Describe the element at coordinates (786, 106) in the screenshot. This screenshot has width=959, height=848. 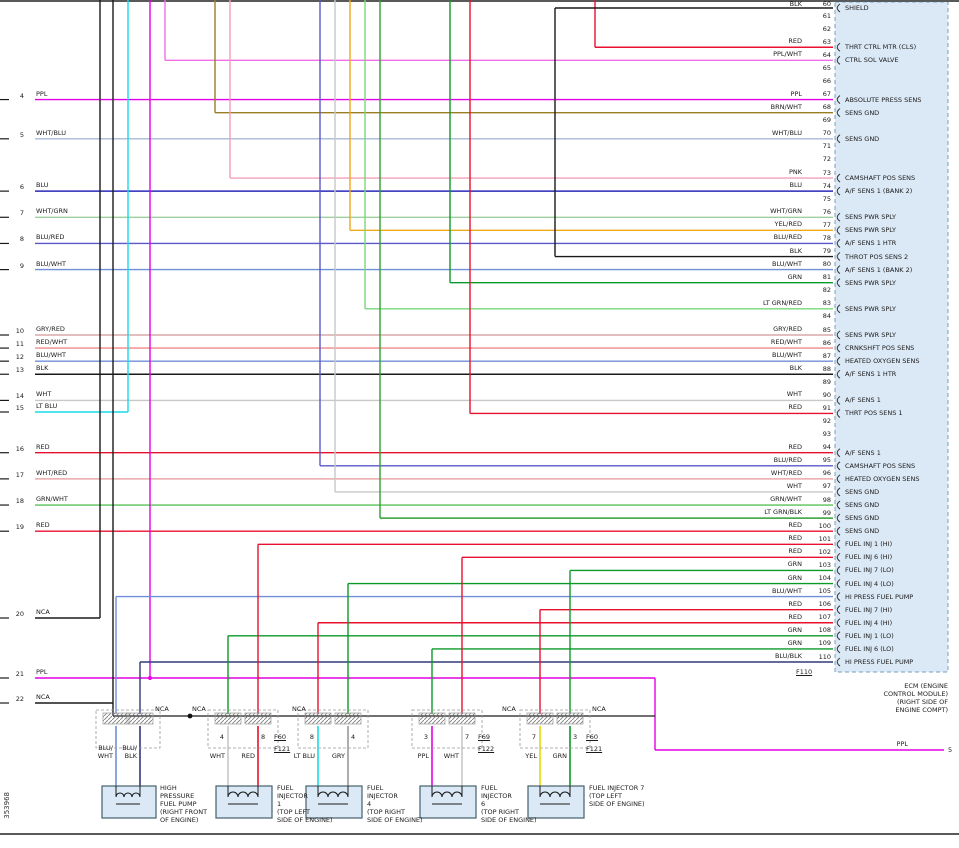
I see `pin-wire-color: BRN/WHT` at that location.